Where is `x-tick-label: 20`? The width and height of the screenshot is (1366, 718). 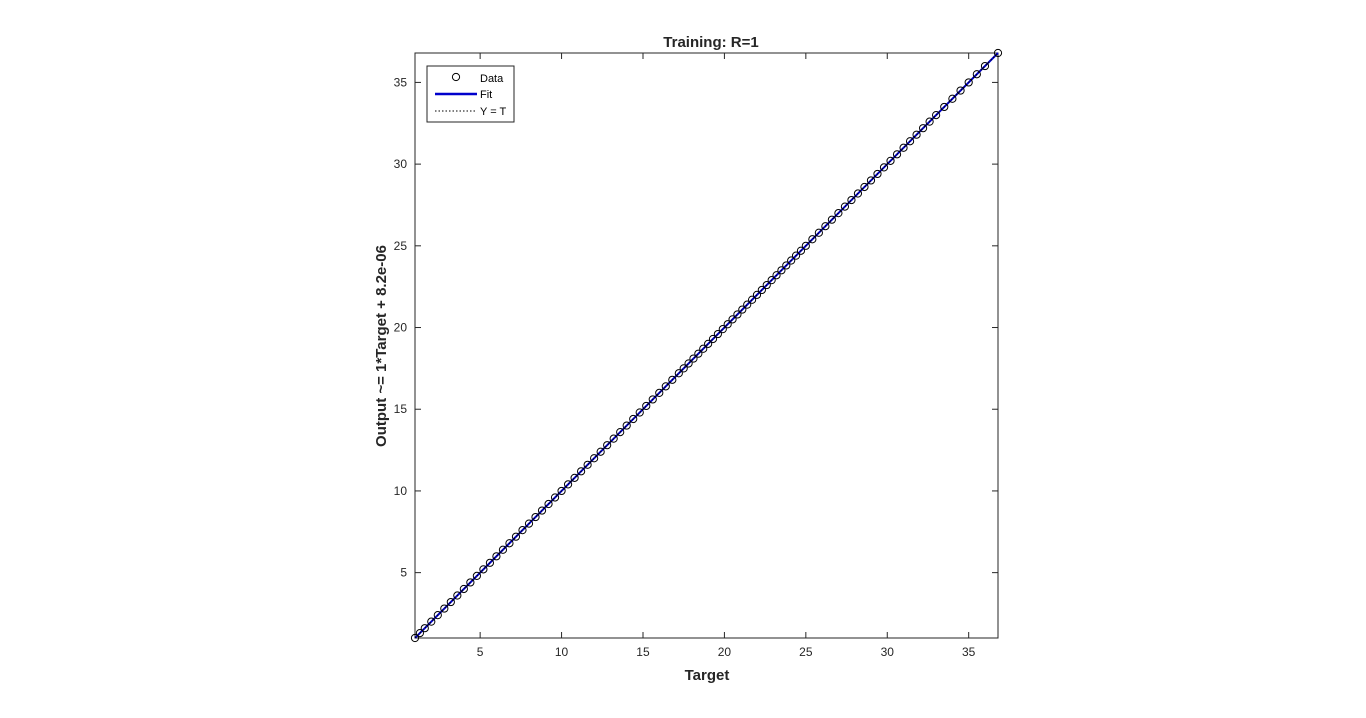 x-tick-label: 20 is located at coordinates (725, 652).